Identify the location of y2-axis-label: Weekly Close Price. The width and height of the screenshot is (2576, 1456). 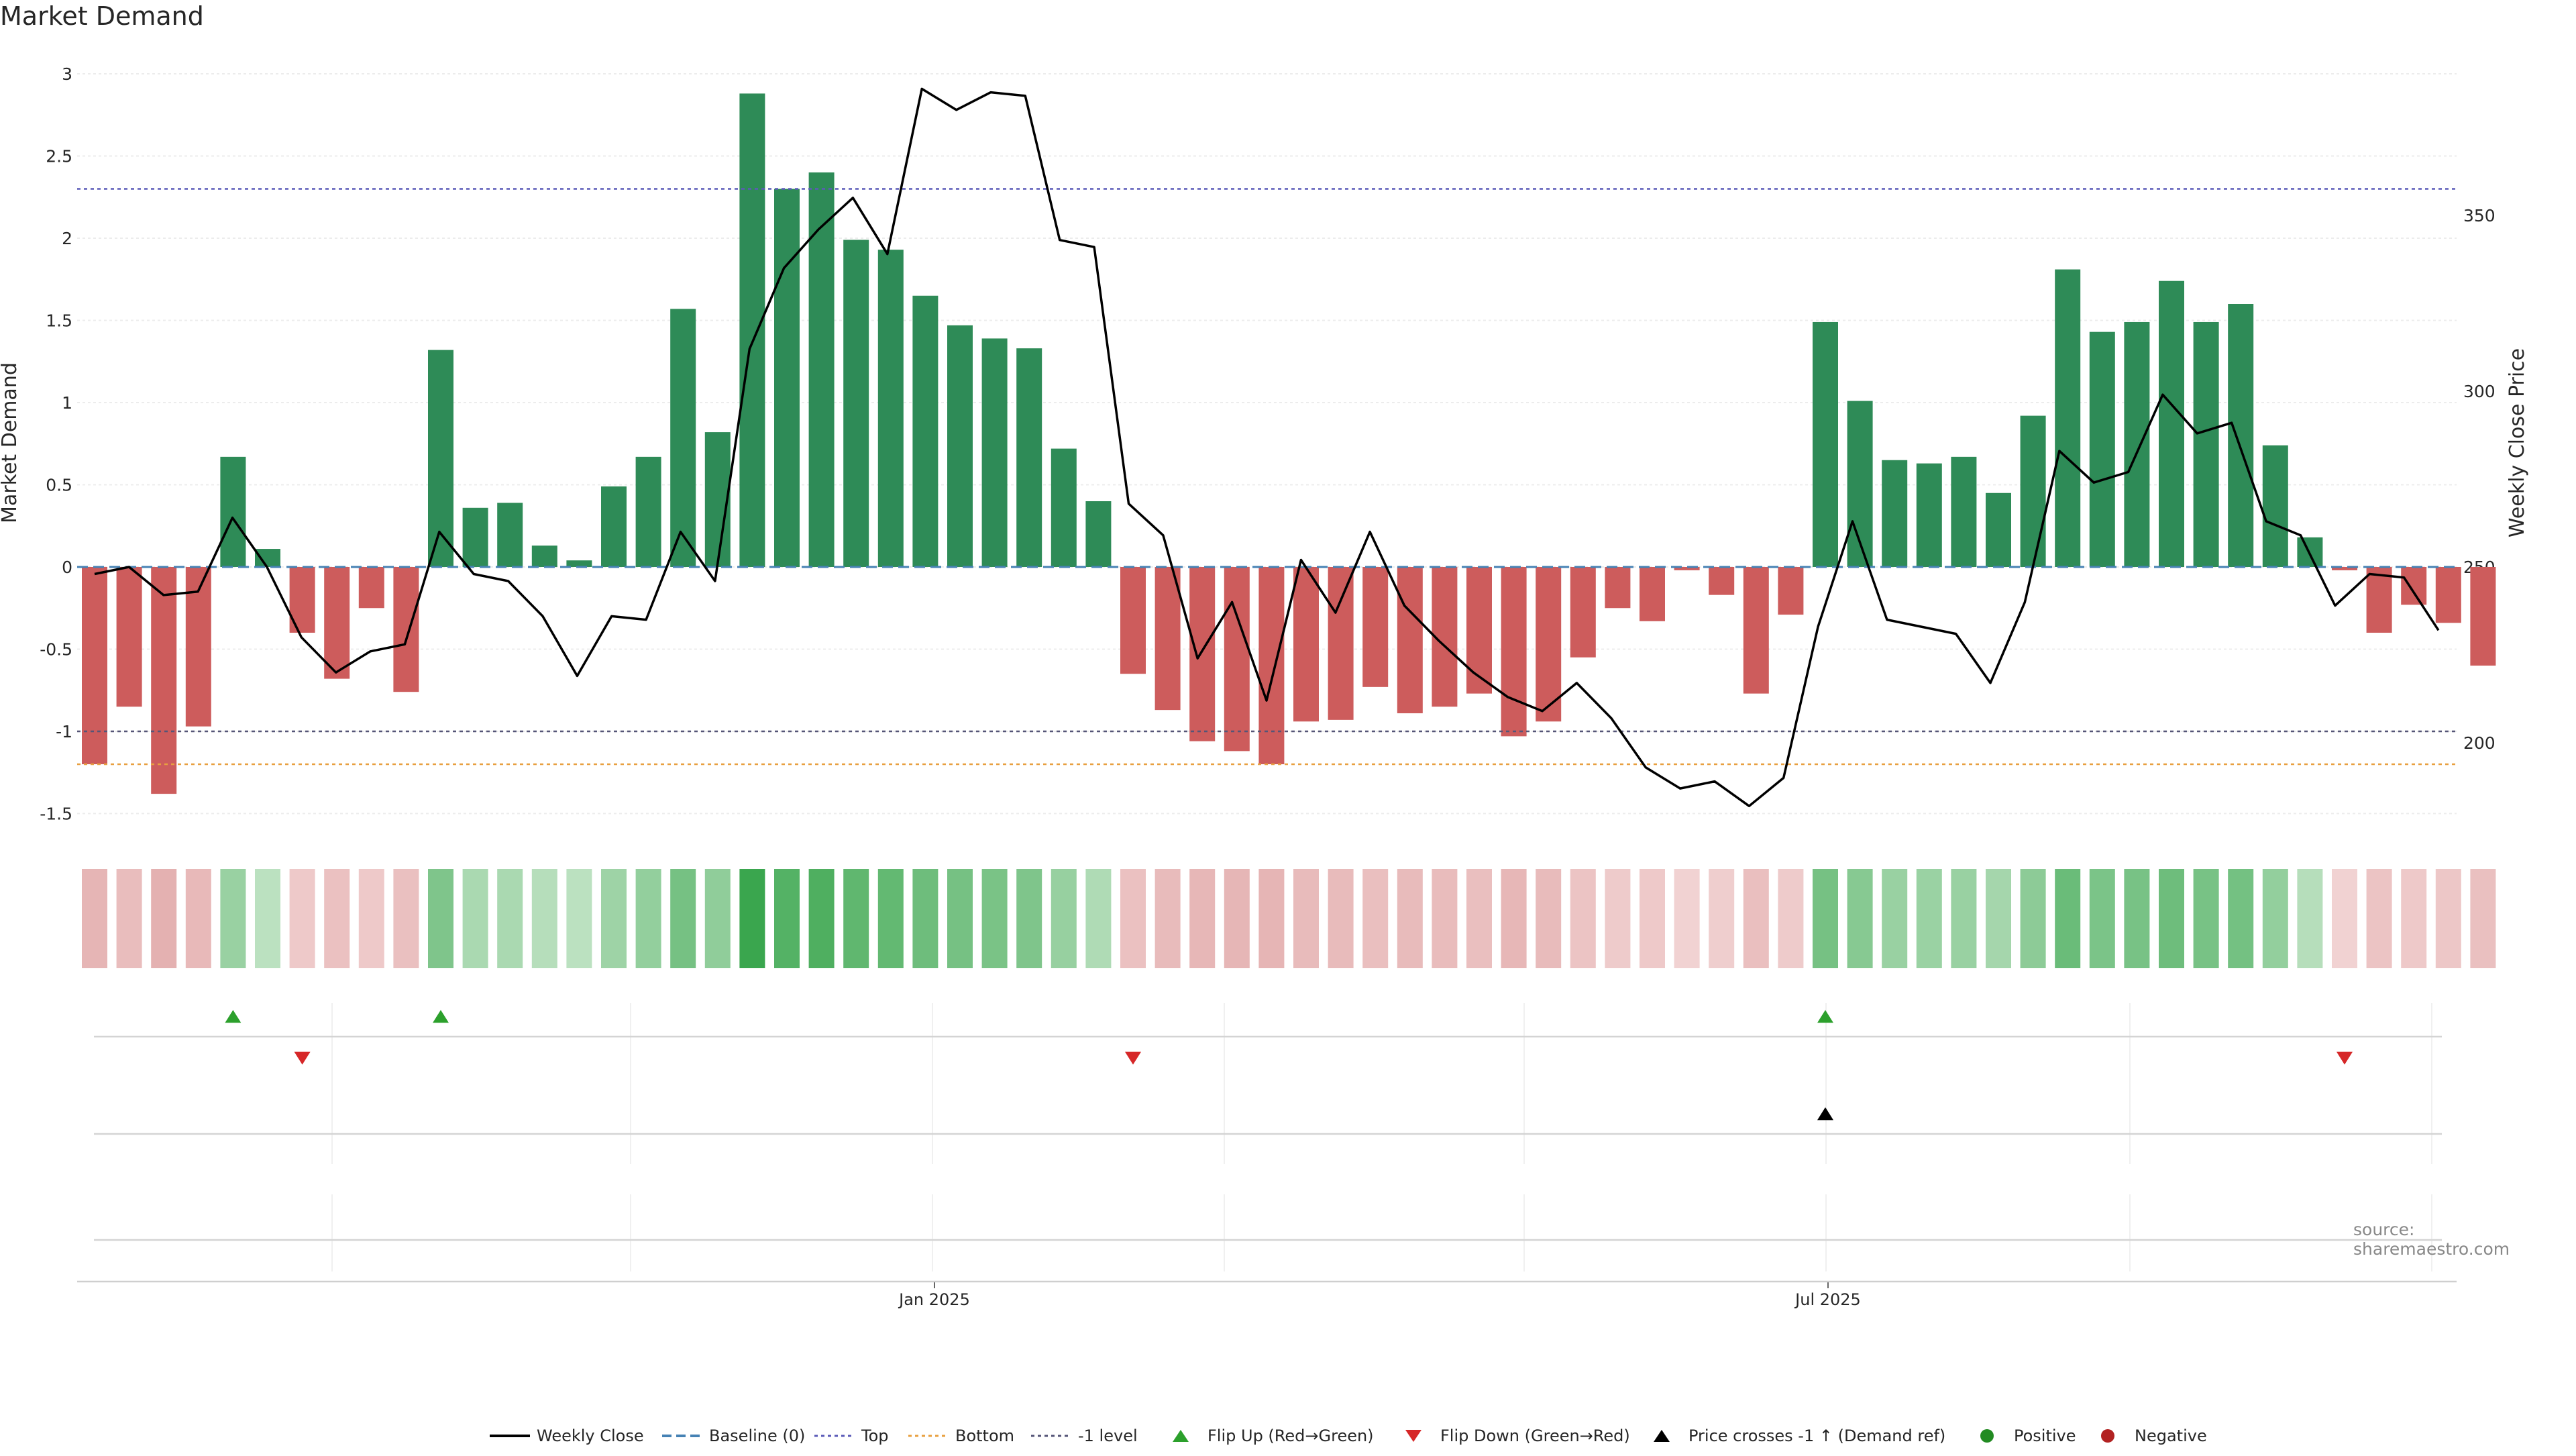
(2517, 443).